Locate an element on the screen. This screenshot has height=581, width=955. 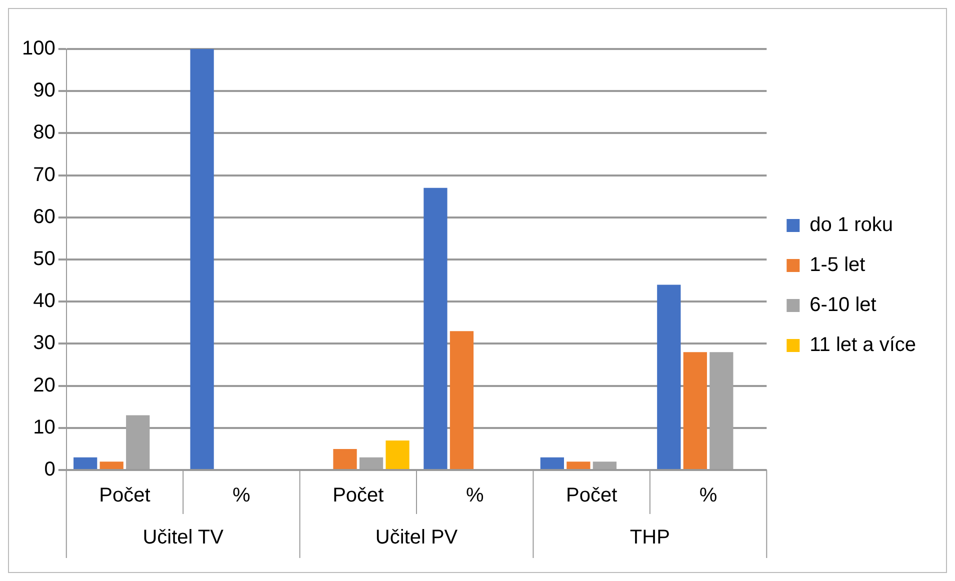
legend-label: do 1 roku is located at coordinates (852, 225).